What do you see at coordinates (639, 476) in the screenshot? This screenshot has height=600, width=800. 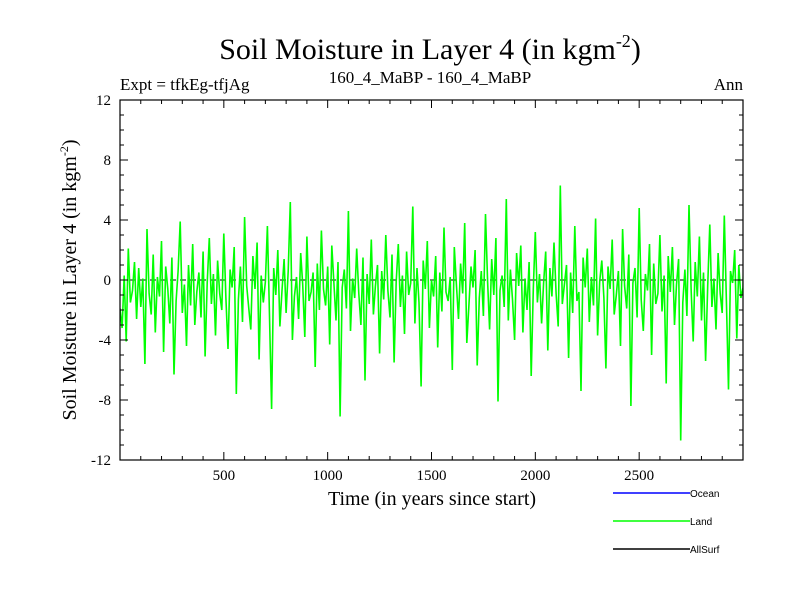 I see `x-tick-label: 2500` at bounding box center [639, 476].